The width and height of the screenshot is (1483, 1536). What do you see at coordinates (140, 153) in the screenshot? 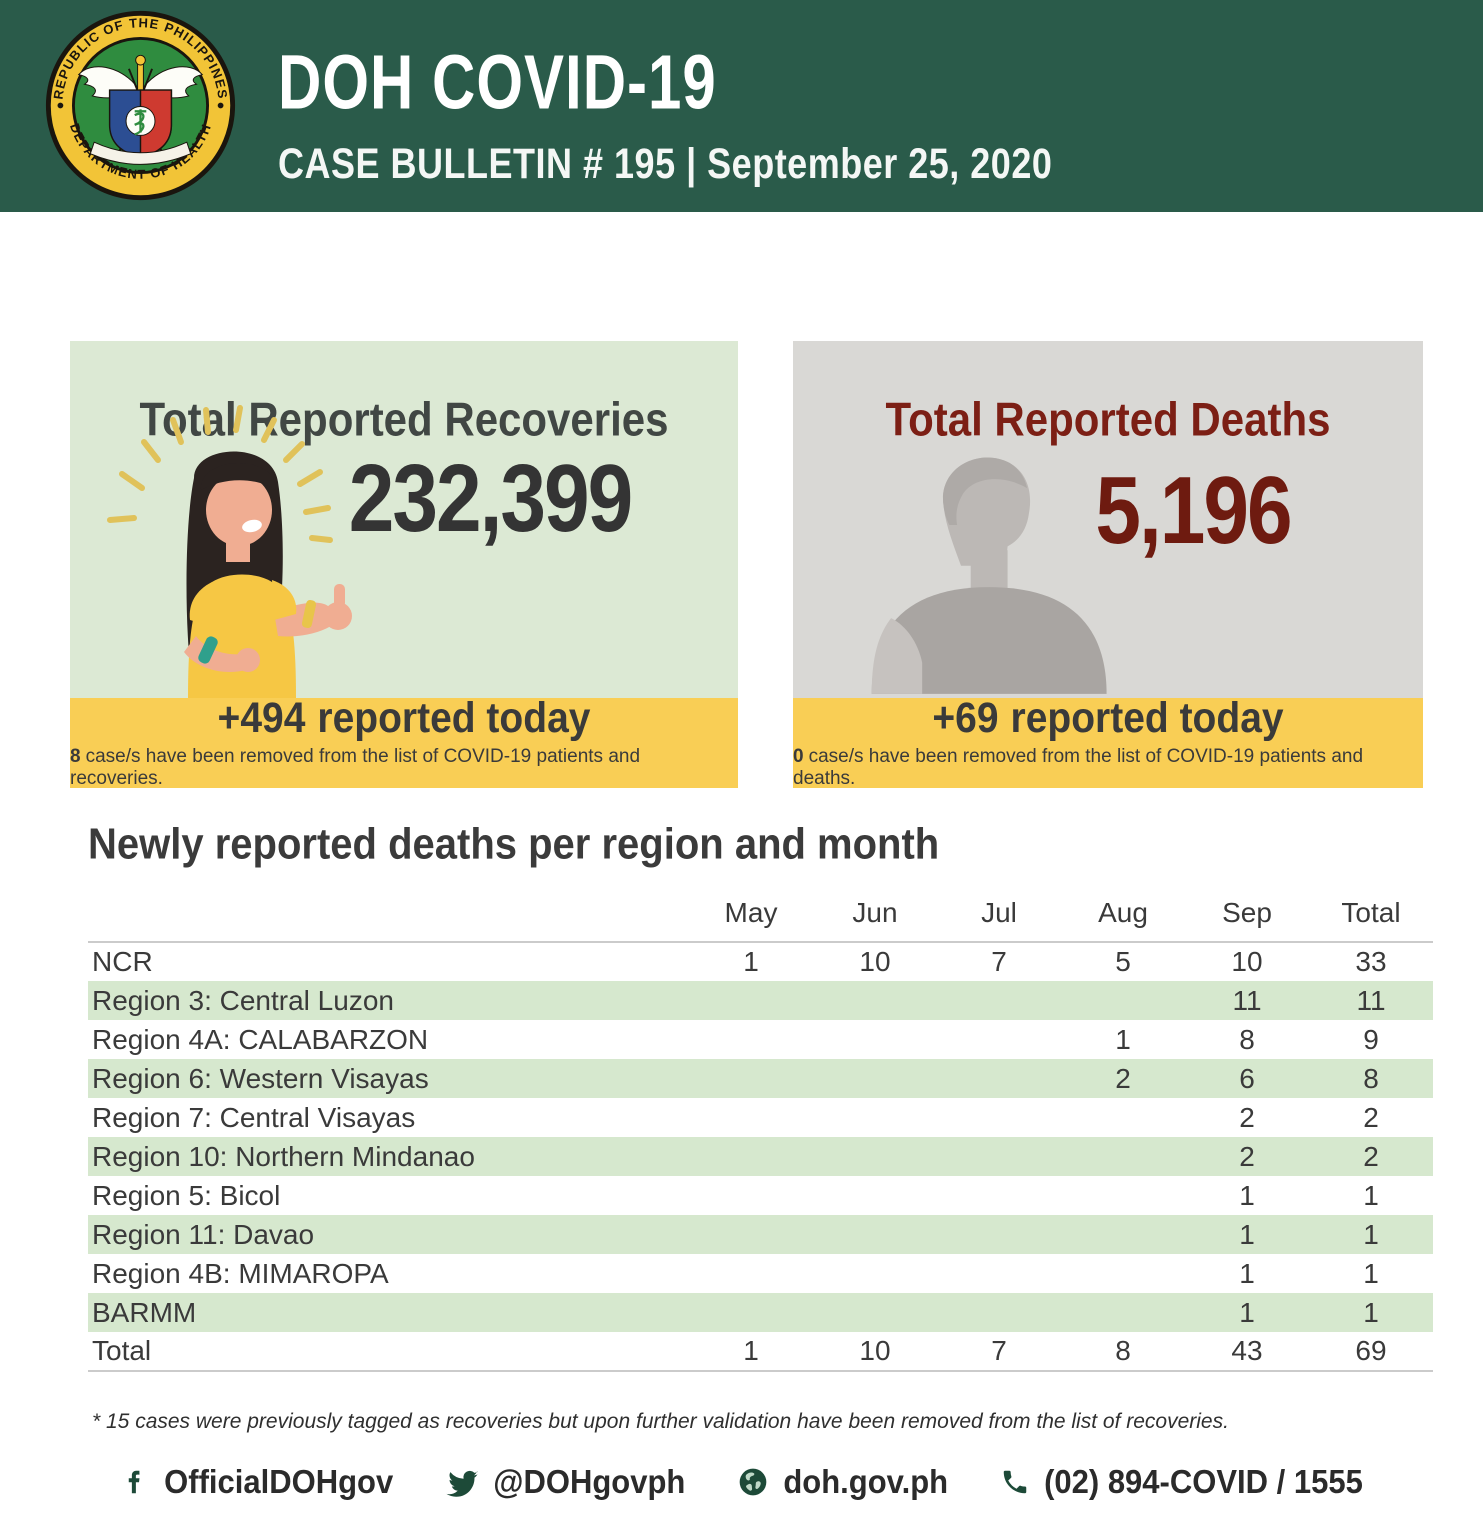
I see `seal-banner` at bounding box center [140, 153].